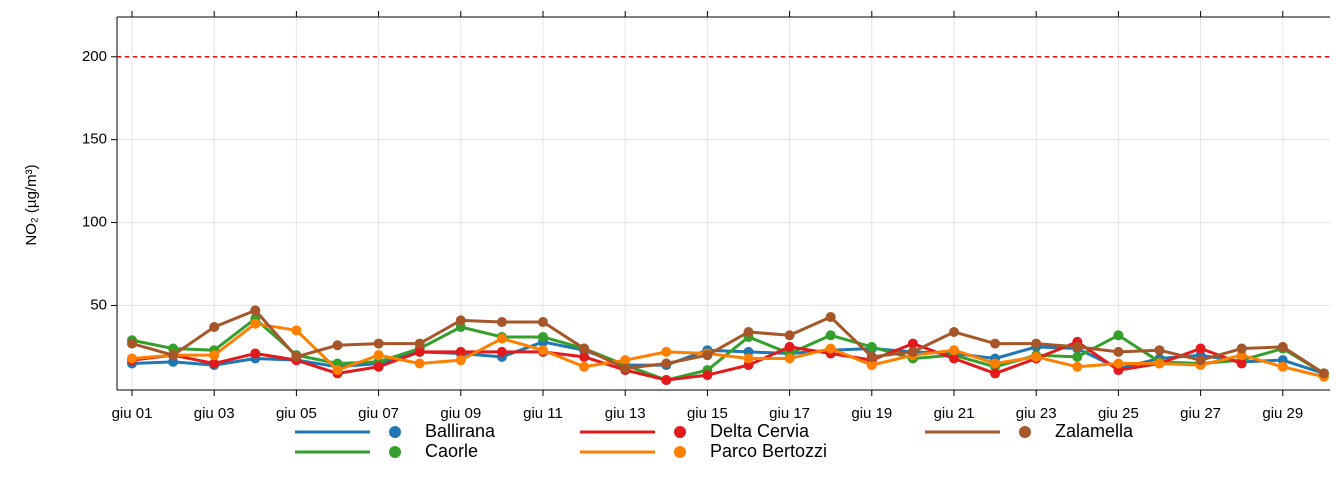 This screenshot has width=1336, height=495. I want to click on x-tick-label: giu 21, so click(954, 413).